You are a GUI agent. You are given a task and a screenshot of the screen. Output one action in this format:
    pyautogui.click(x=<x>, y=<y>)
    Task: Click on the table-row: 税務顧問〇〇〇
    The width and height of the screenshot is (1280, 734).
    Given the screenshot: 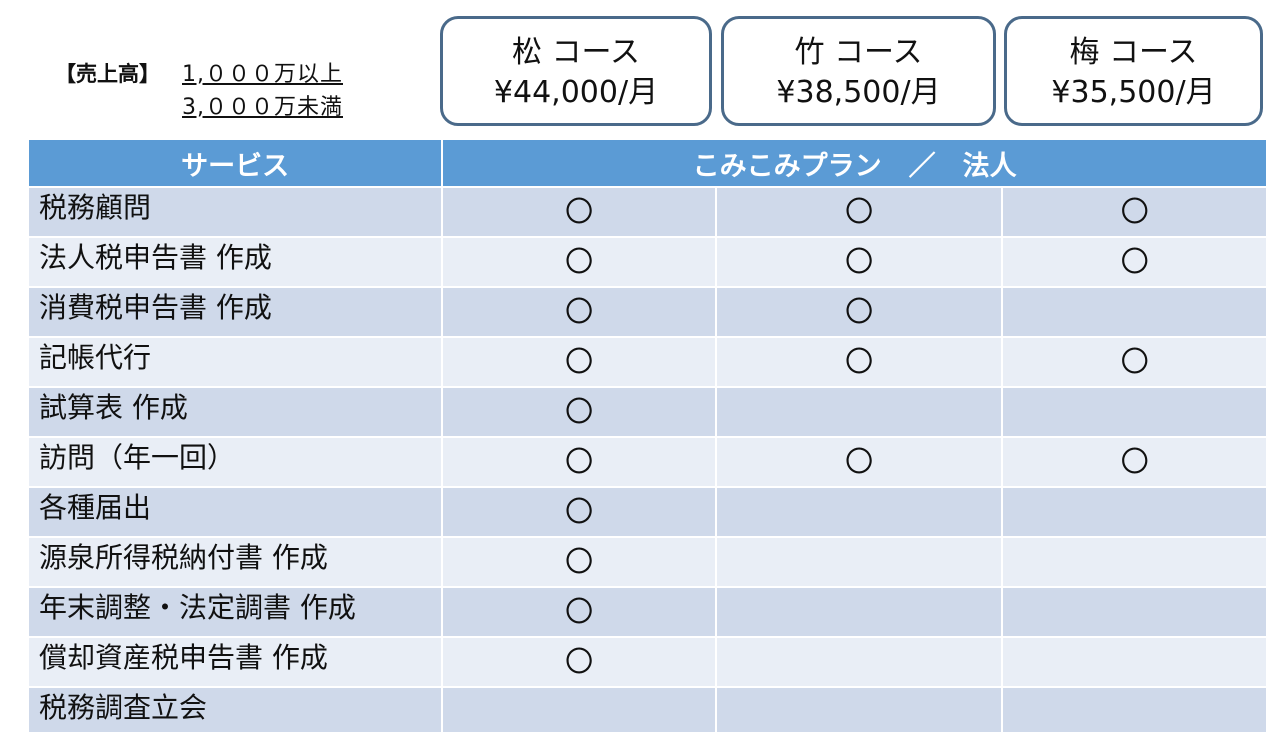 What is the action you would take?
    pyautogui.click(x=647, y=212)
    